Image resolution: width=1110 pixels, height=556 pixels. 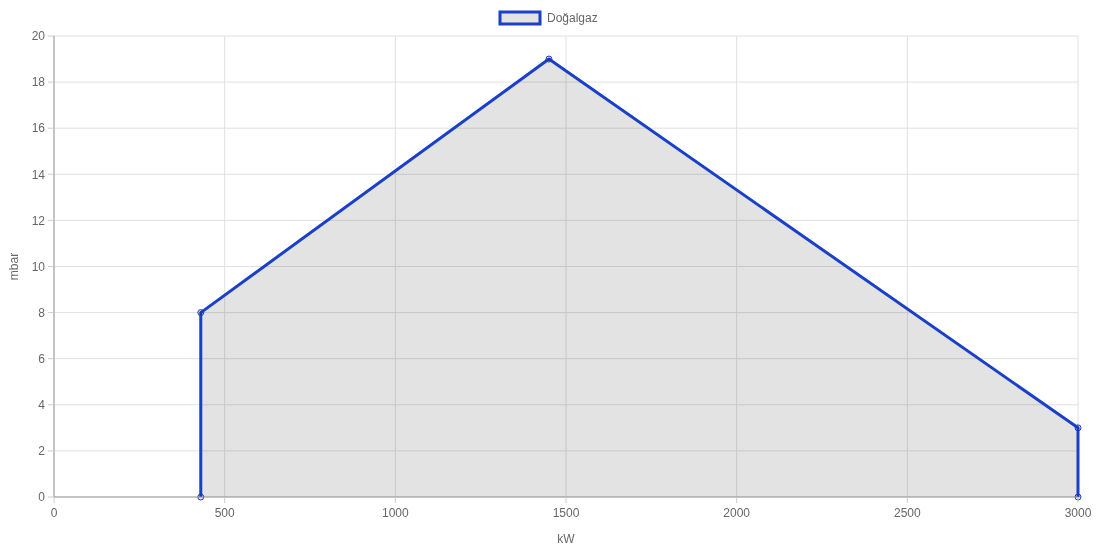 What do you see at coordinates (224, 513) in the screenshot?
I see `x-tick-label: 500` at bounding box center [224, 513].